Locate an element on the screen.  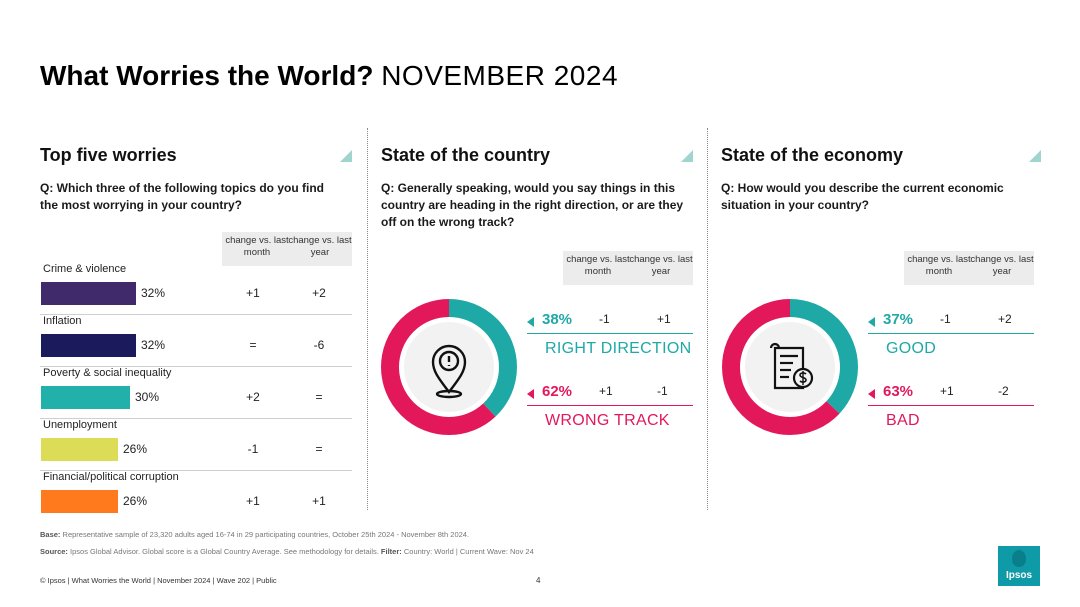
base-label: Base: is located at coordinates (50, 534).